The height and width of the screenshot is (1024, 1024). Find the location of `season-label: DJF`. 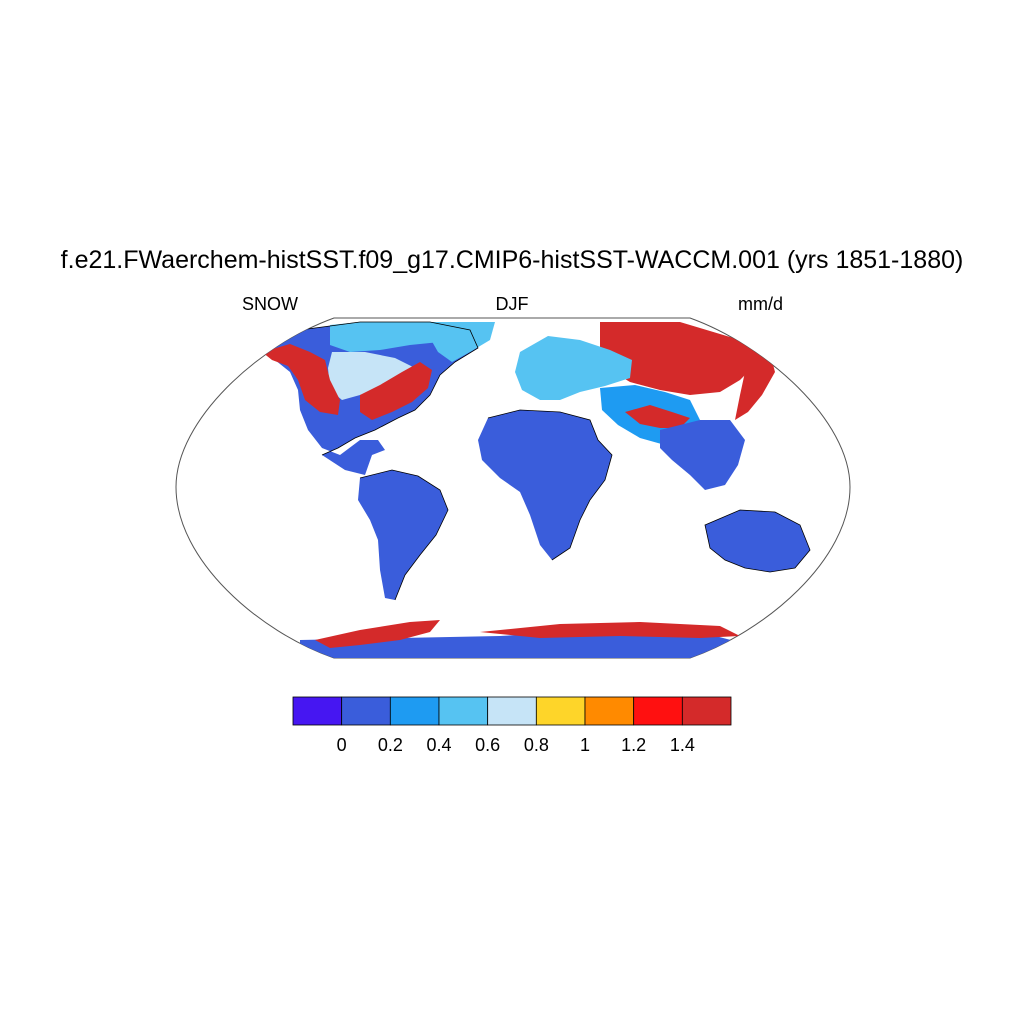

season-label: DJF is located at coordinates (512, 304).